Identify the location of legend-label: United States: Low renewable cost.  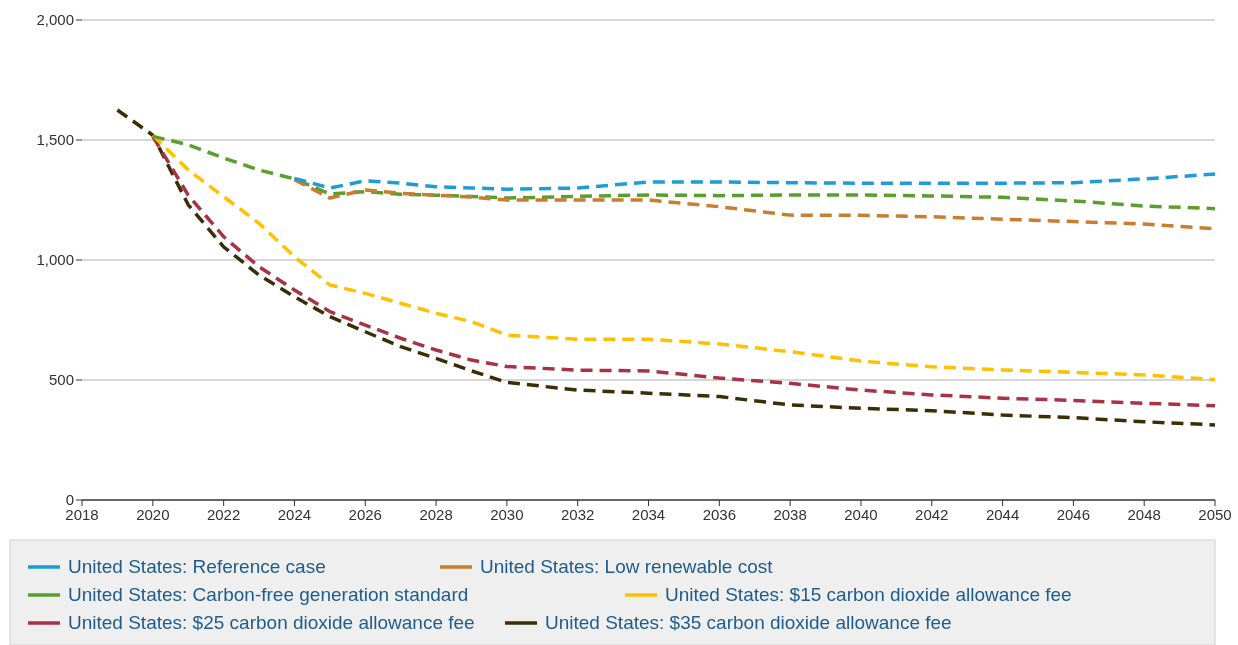
(627, 566).